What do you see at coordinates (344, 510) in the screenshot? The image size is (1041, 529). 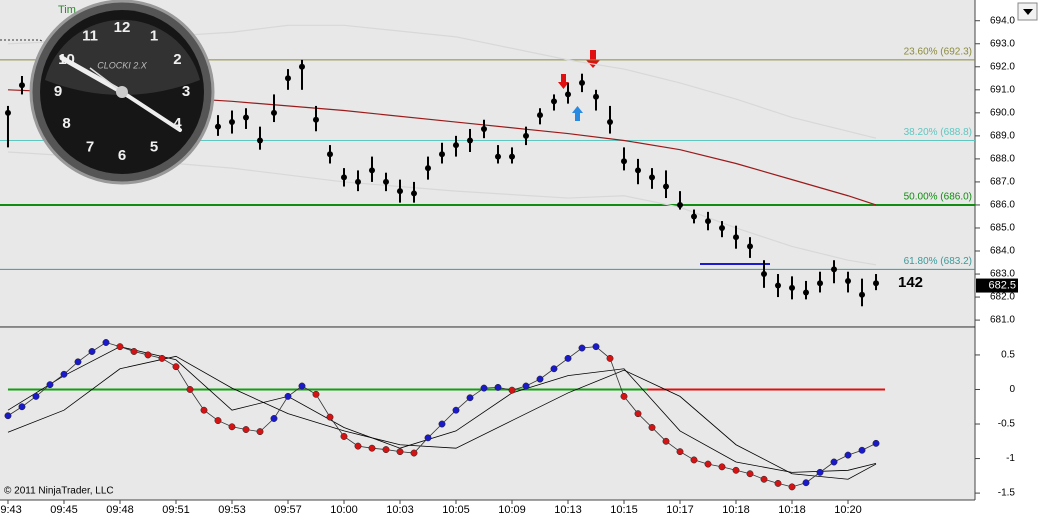 I see `x-tick-label: 10:00` at bounding box center [344, 510].